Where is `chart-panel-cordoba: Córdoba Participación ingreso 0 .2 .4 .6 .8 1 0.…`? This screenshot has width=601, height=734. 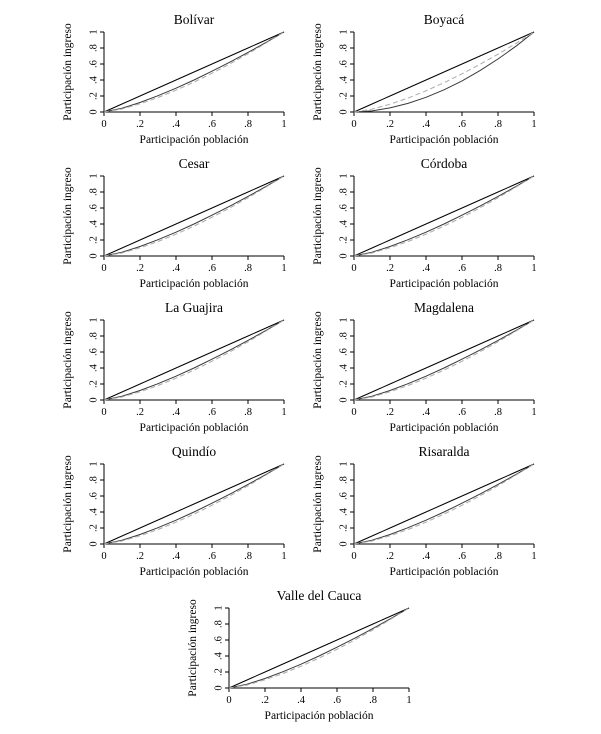 chart-panel-cordoba: Córdoba Participación ingreso 0 .2 .4 .6 .8 1 0.… is located at coordinates (424, 223).